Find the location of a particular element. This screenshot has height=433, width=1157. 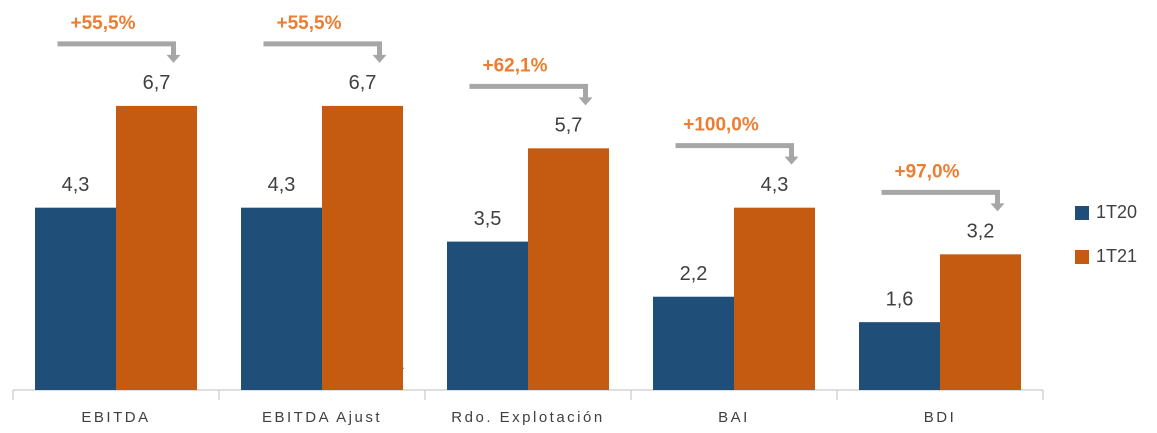

change-annotation: +100,0% is located at coordinates (721, 125).